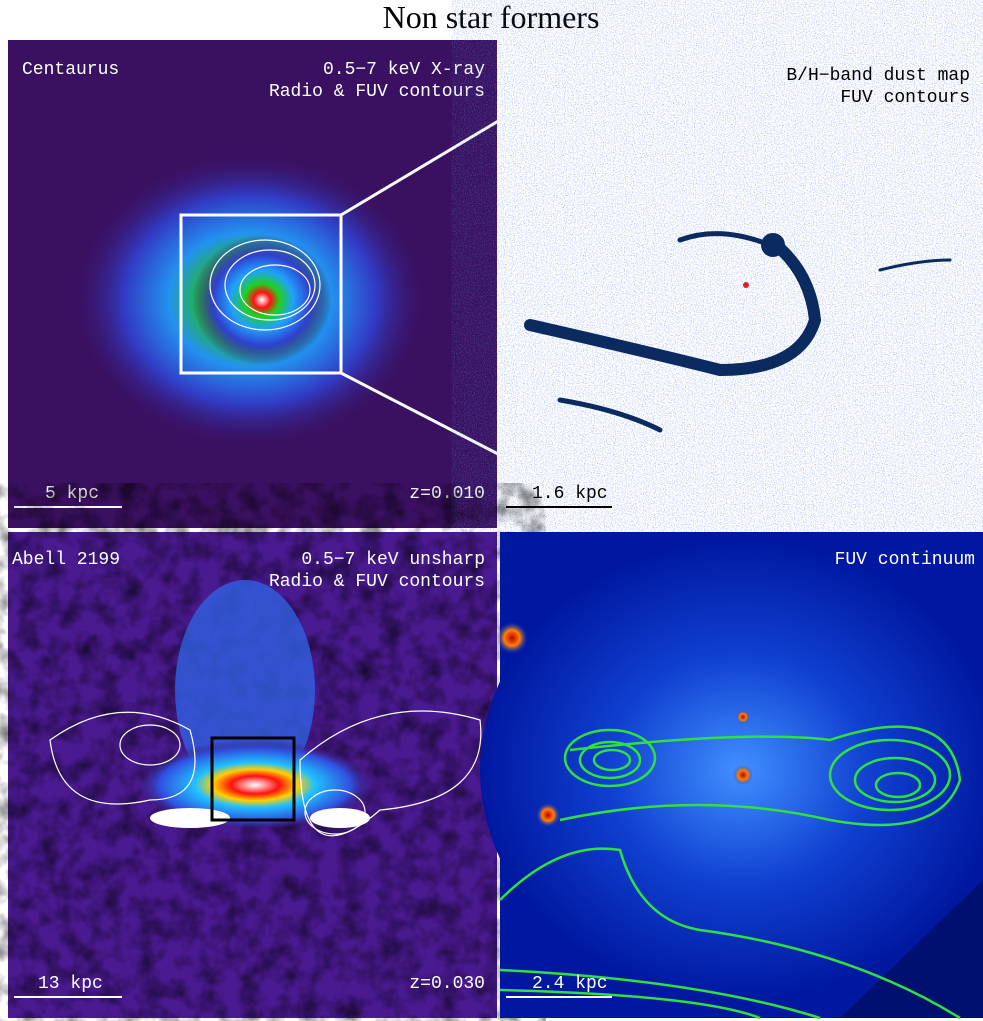 Image resolution: width=983 pixels, height=1021 pixels. What do you see at coordinates (570, 494) in the screenshot?
I see `scale-label: 1.6 kpc` at bounding box center [570, 494].